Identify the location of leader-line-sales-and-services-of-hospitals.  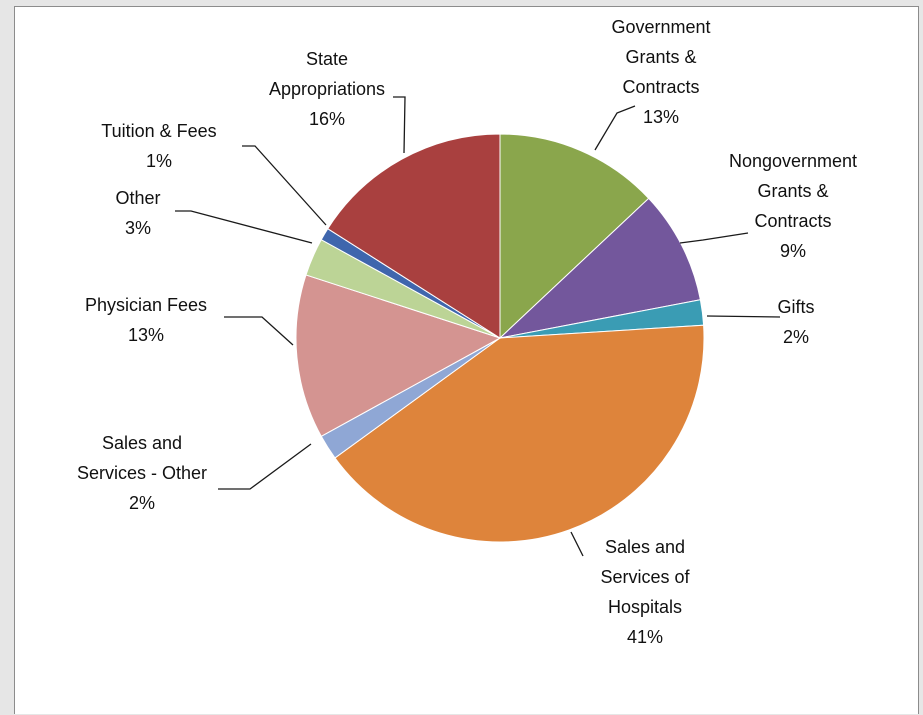
(577, 544).